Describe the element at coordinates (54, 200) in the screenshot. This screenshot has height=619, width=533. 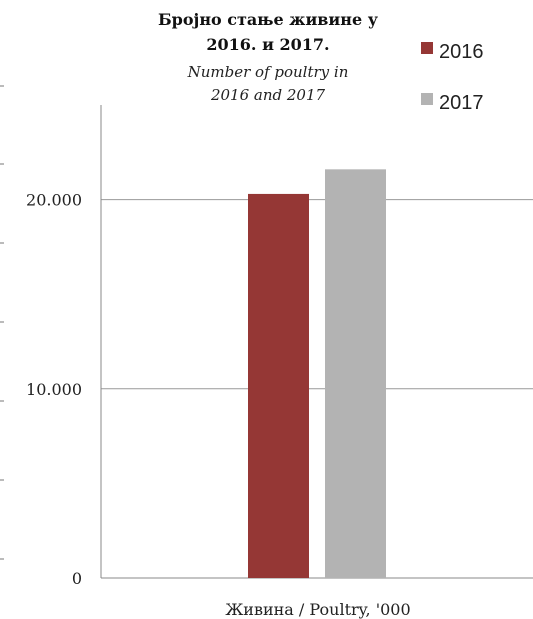
I see `y-tick-label: 20.000` at that location.